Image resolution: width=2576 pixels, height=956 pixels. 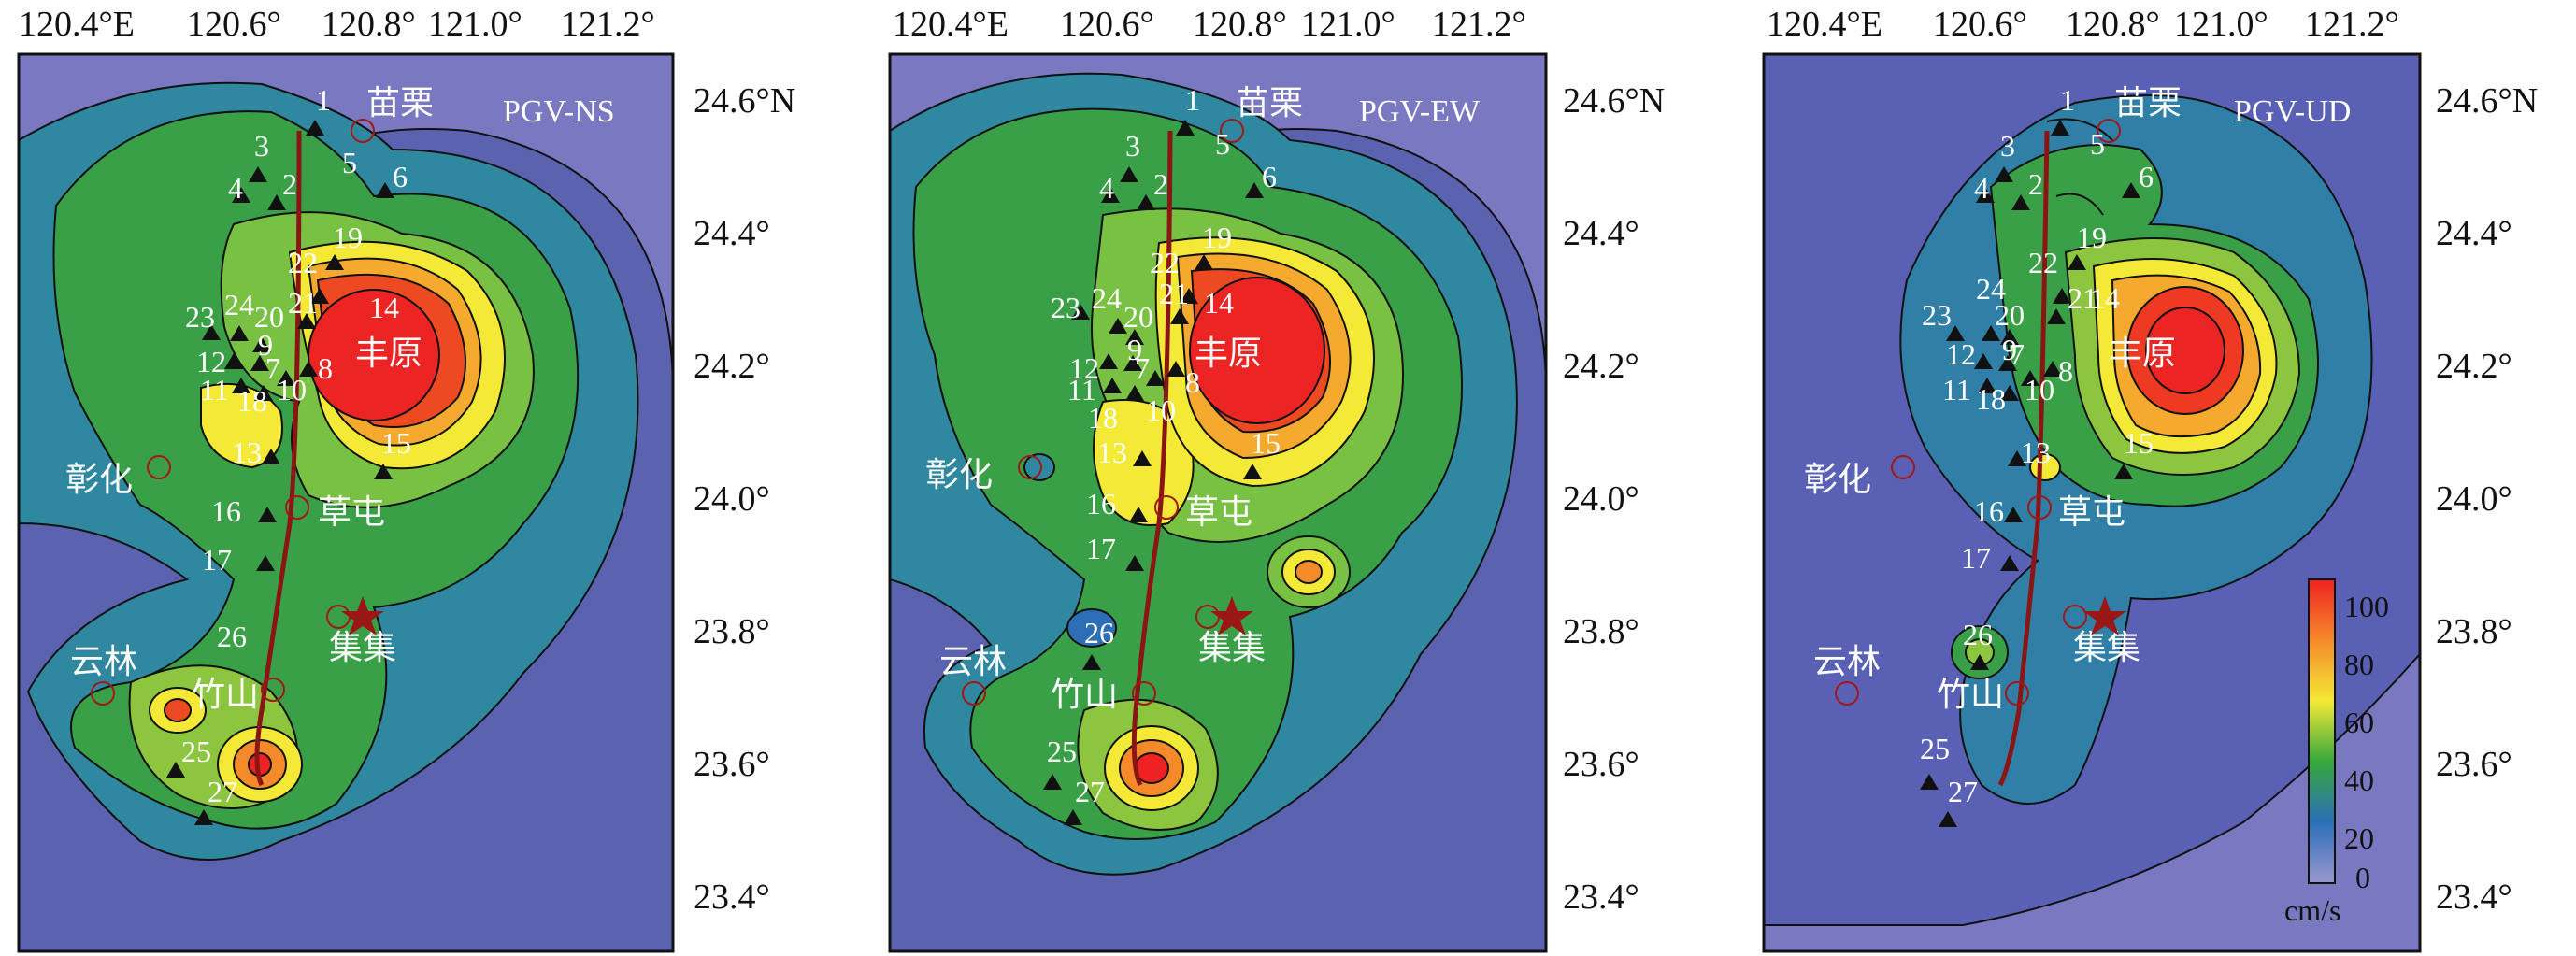 I want to click on station-label: 17, so click(x=1976, y=558).